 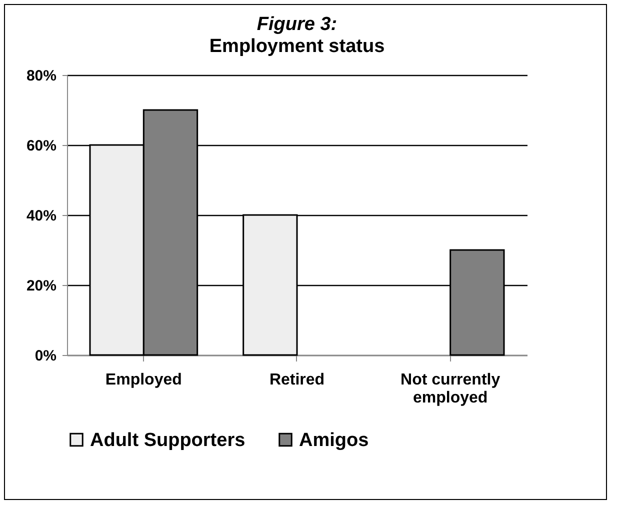 I want to click on x-tick-label: Retired, so click(x=297, y=380).